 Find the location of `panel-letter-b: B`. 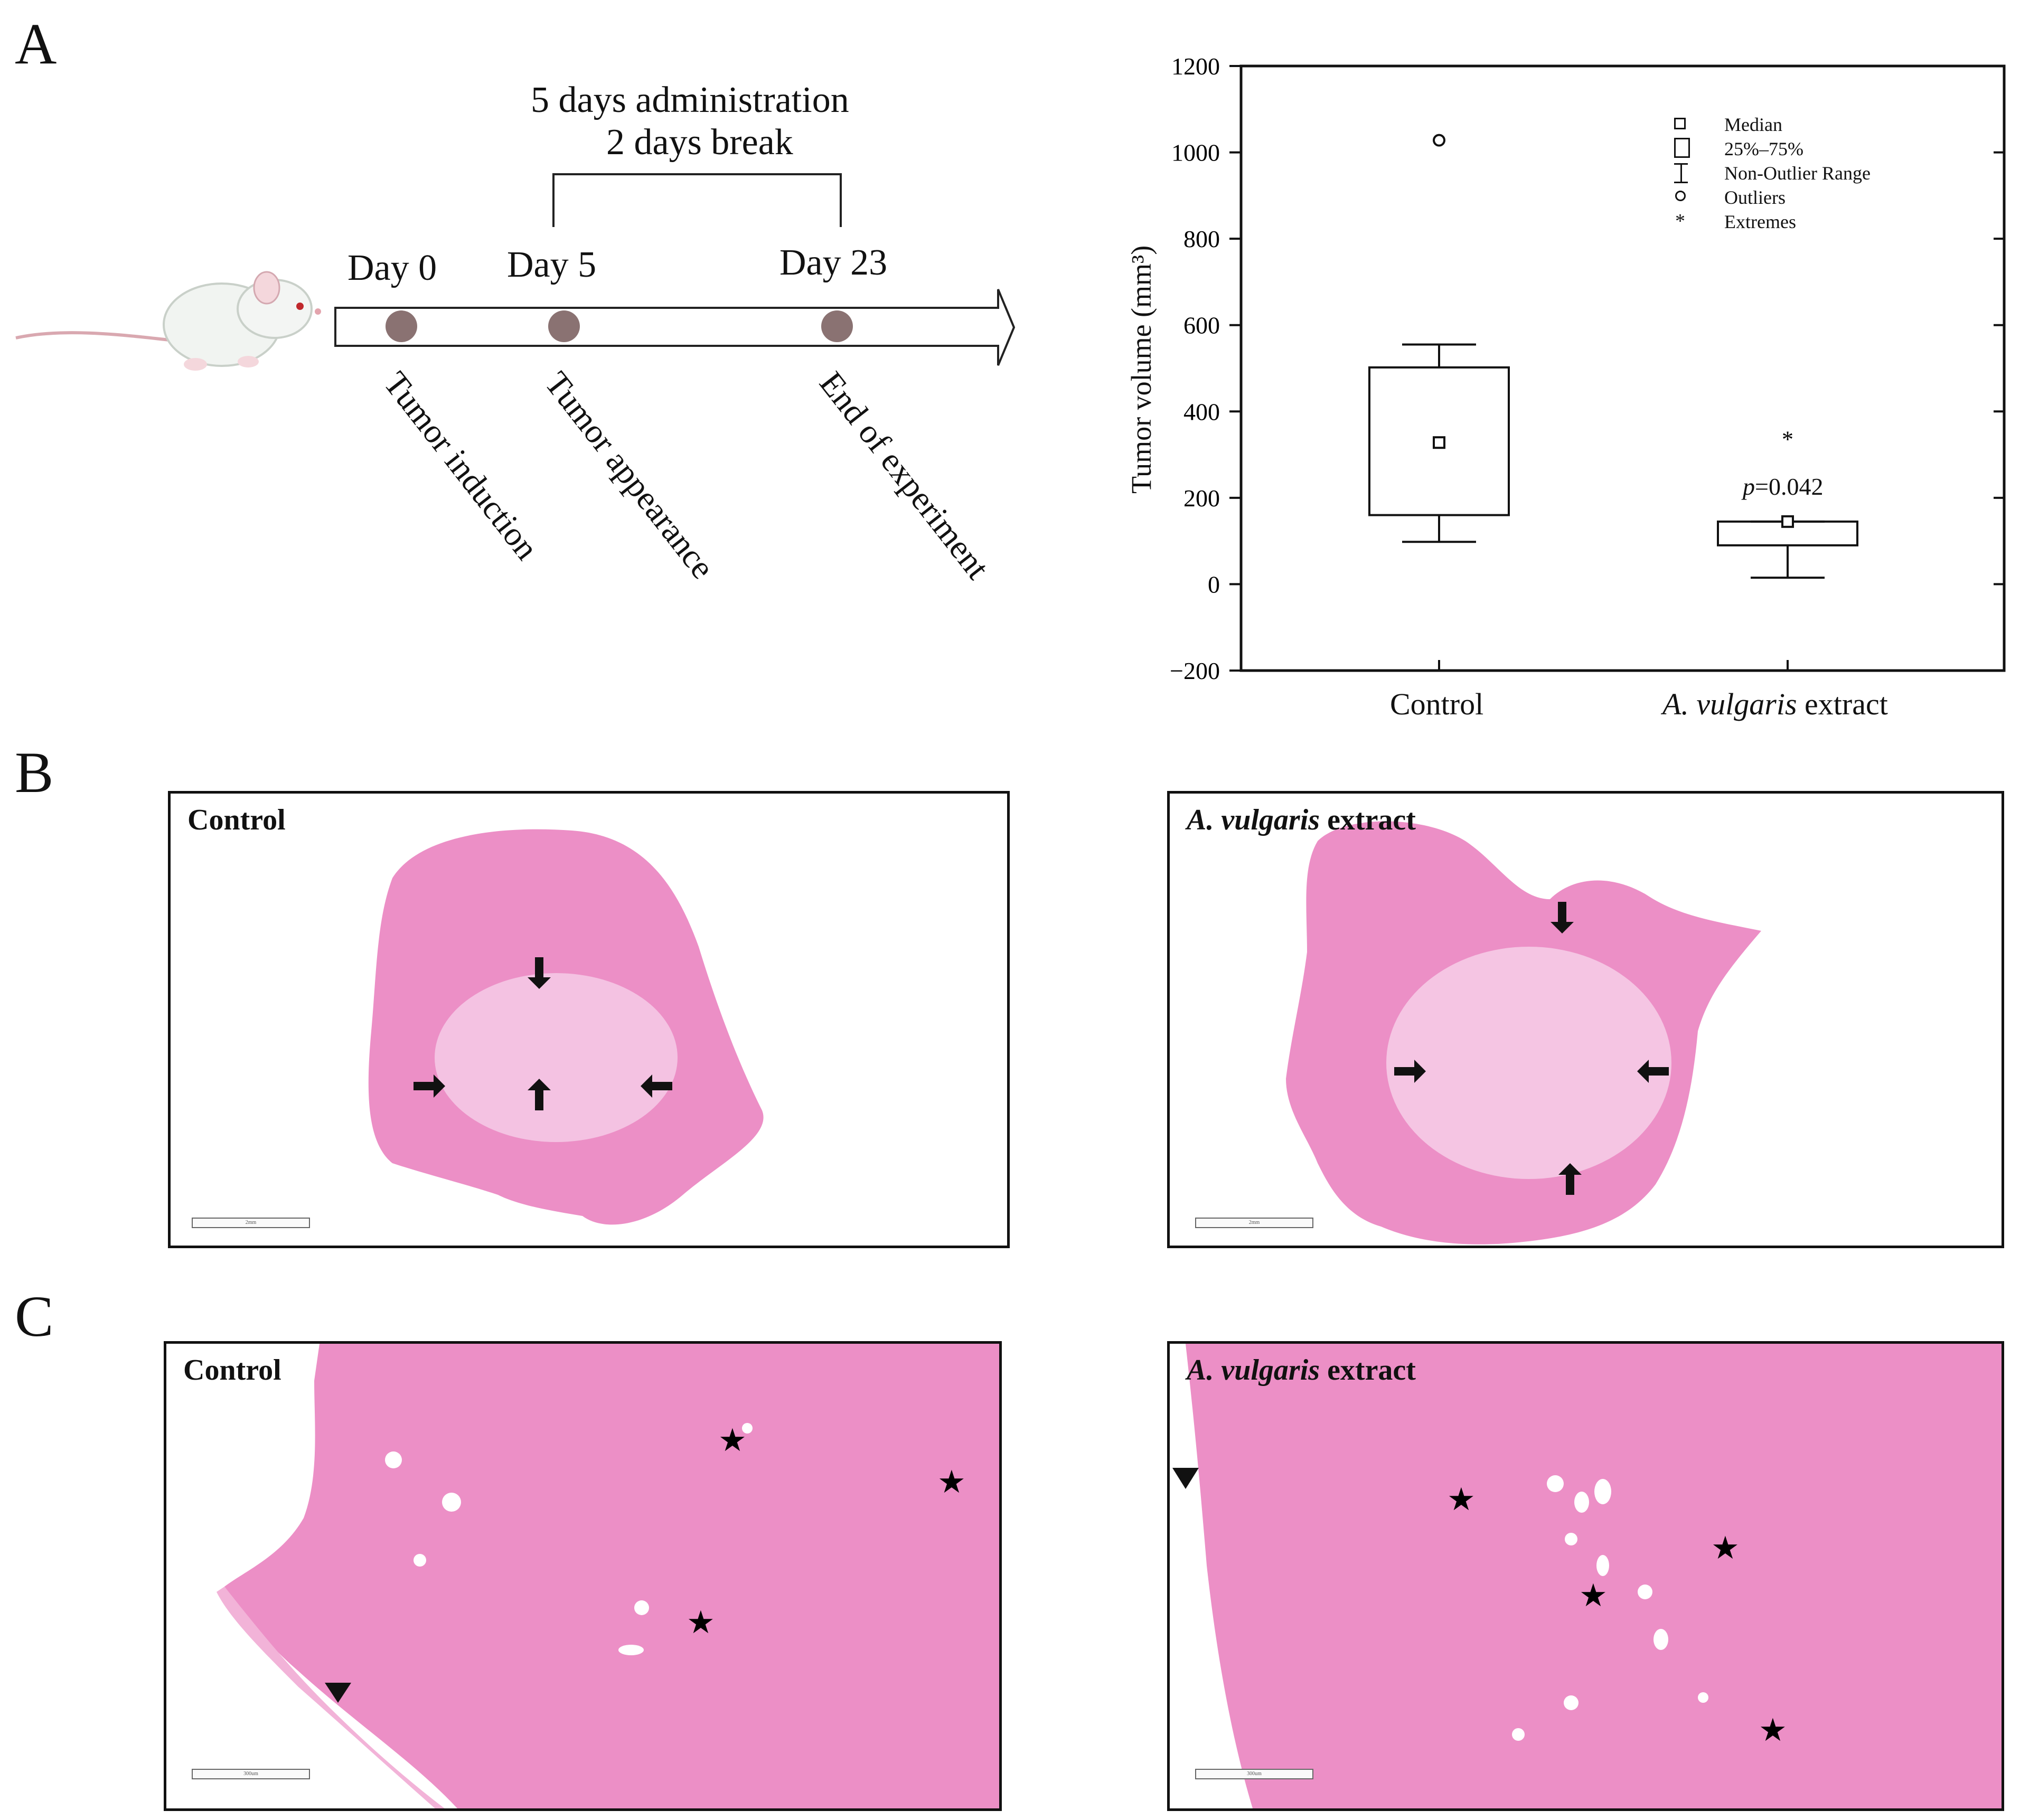

panel-letter-b: B is located at coordinates (34, 772).